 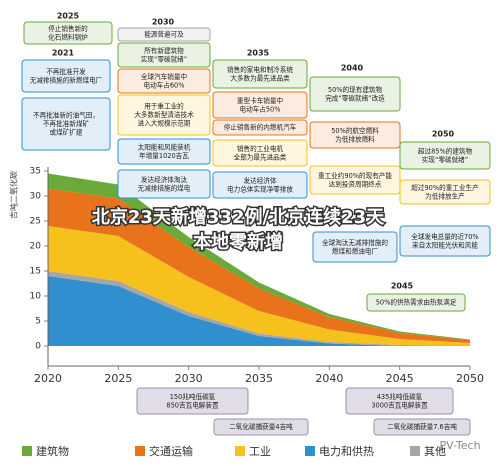 I want to click on legend-label: 电力和供热, so click(x=346, y=451).